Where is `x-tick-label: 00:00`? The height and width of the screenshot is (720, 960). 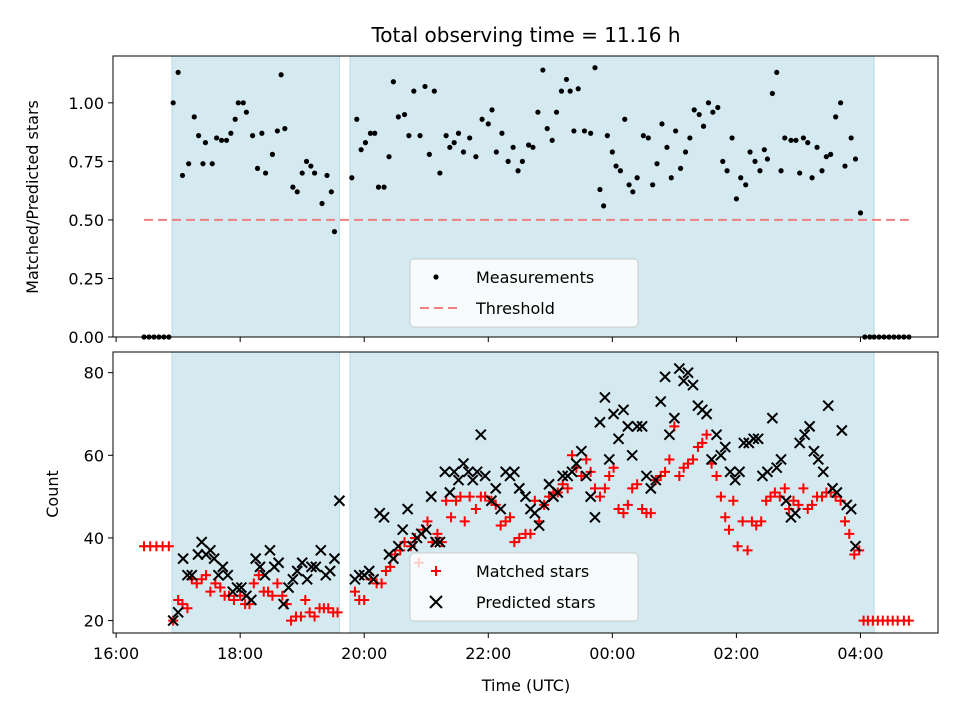 x-tick-label: 00:00 is located at coordinates (612, 653).